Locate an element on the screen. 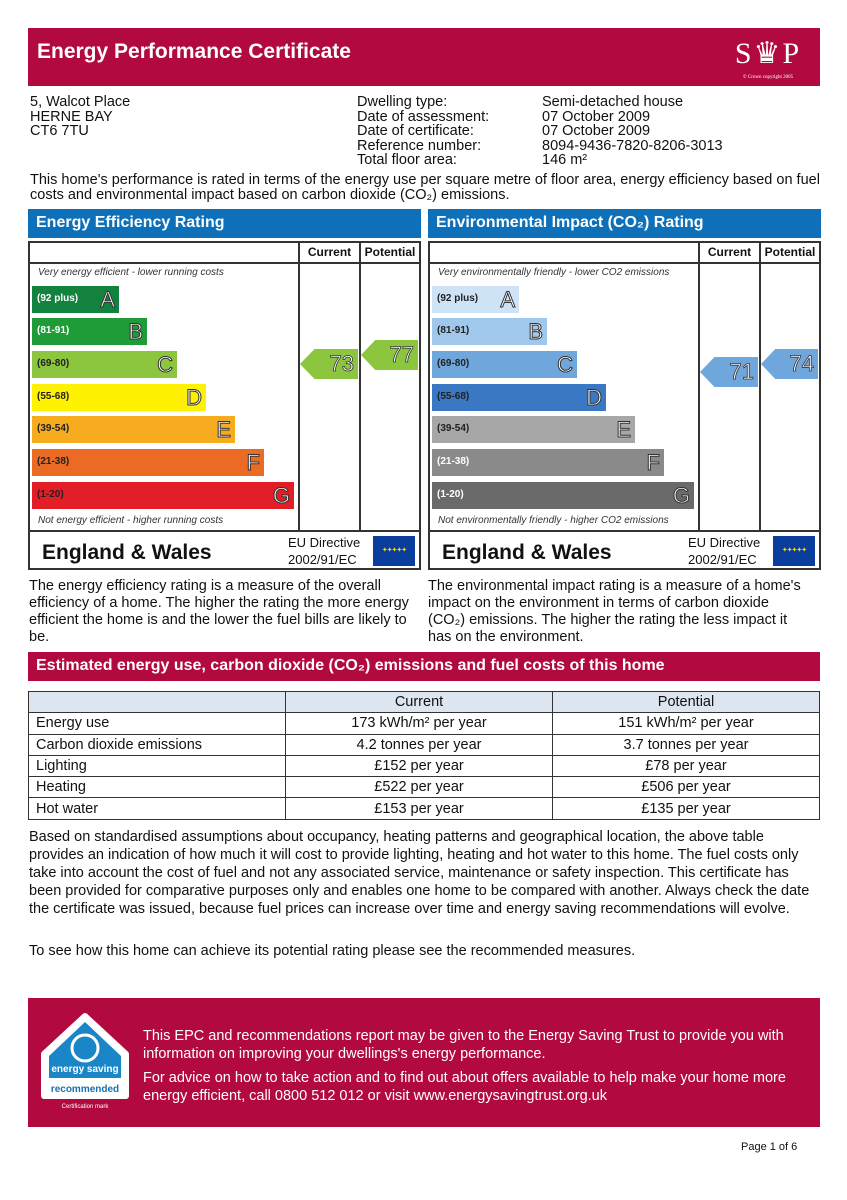 This screenshot has width=847, height=1200. col-current: Current is located at coordinates (419, 702).